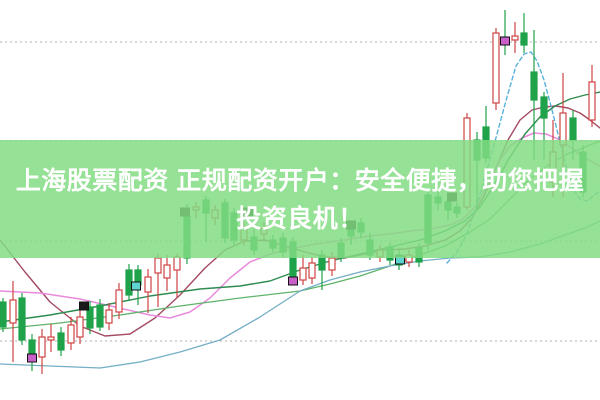 This screenshot has width=600, height=400. What do you see at coordinates (136, 286) in the screenshot?
I see `cyan-flag-marker-icon` at bounding box center [136, 286].